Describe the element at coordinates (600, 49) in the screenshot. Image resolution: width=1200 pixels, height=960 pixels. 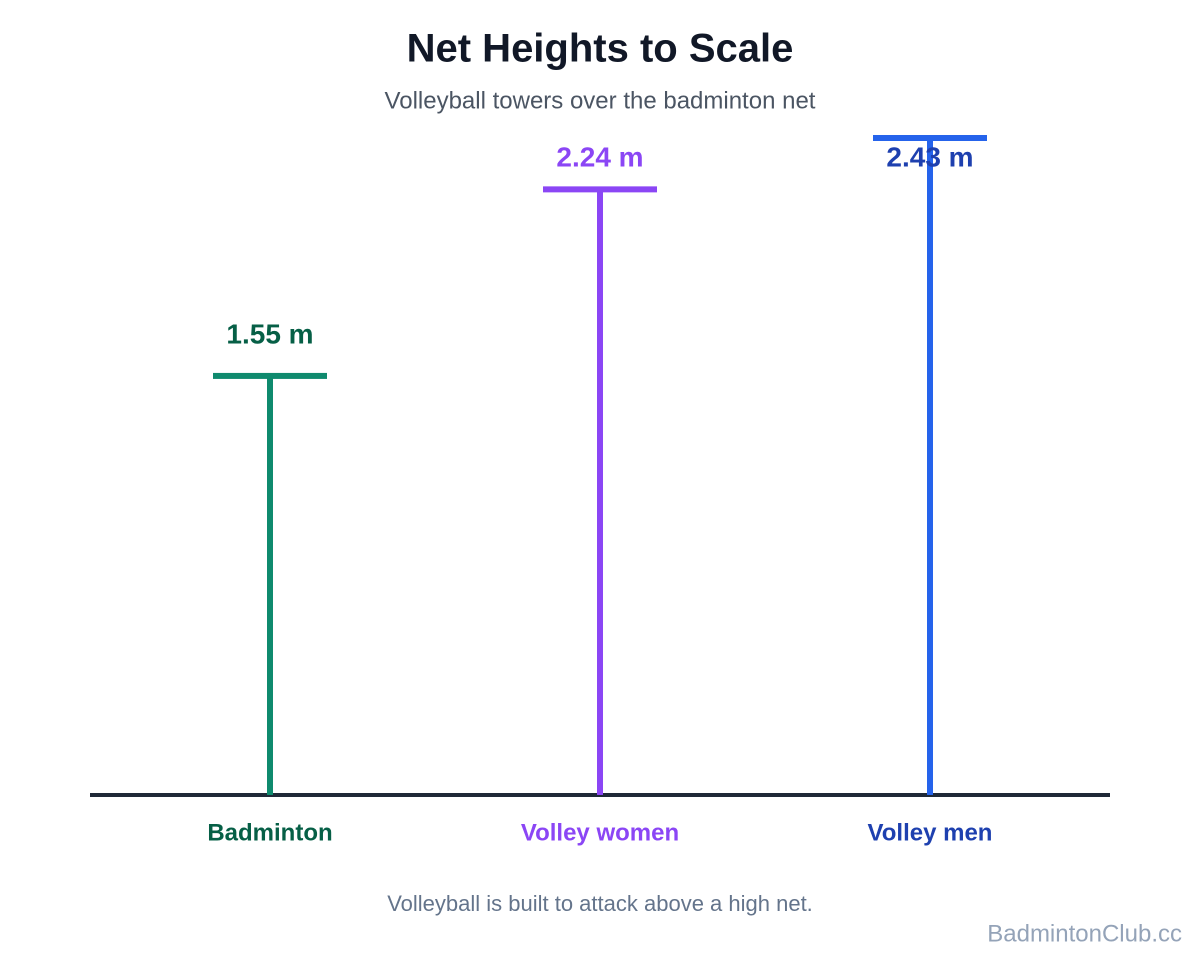
I see `chart-title: Net Heights to Scale` at that location.